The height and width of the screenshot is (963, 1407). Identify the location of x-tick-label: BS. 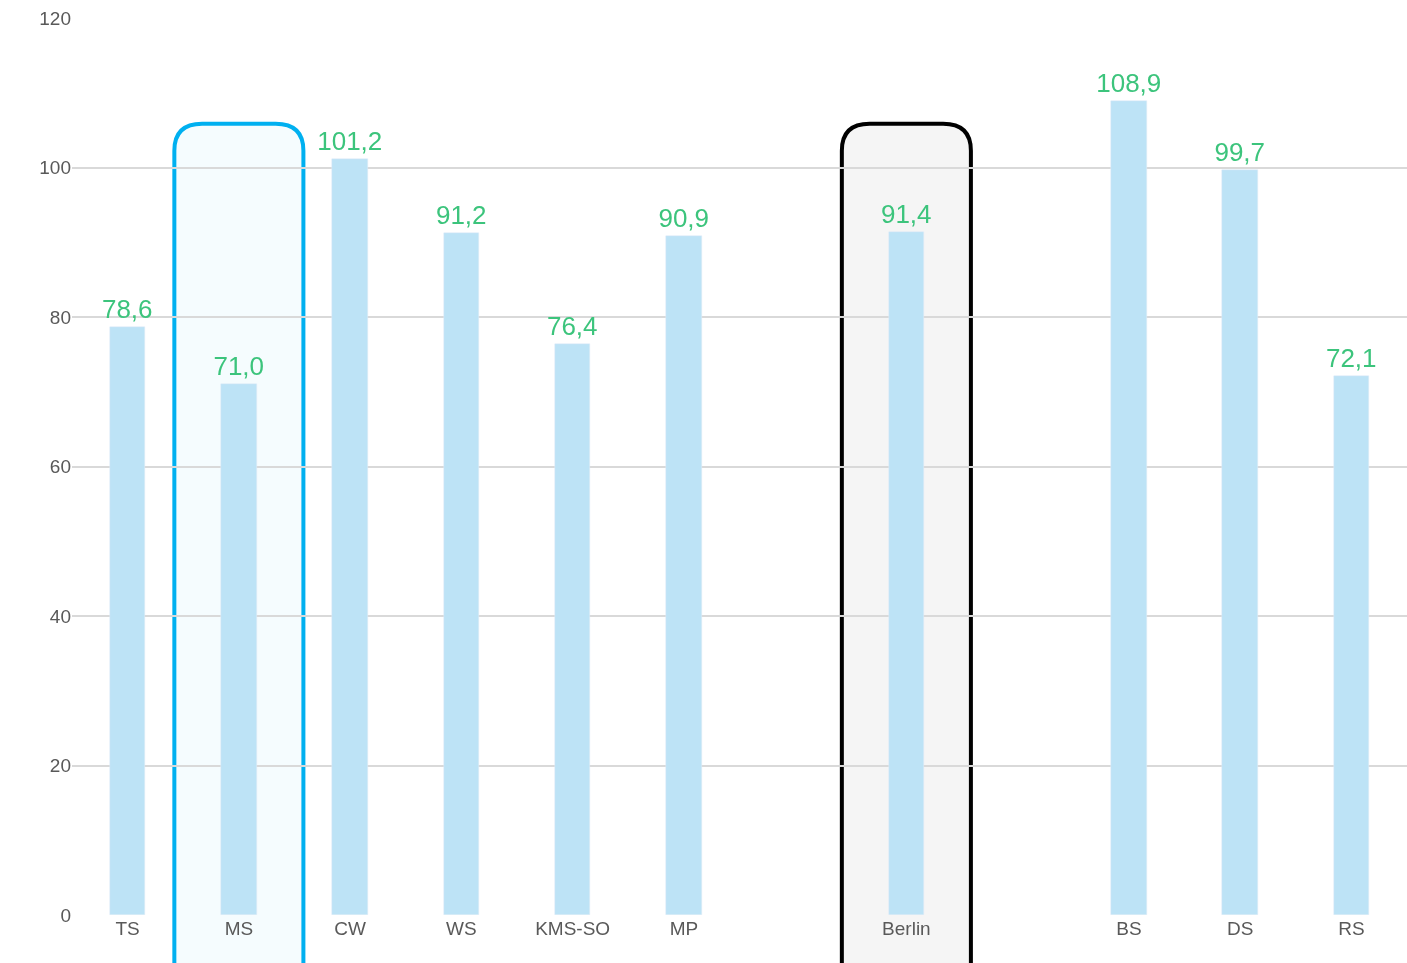
(1129, 928).